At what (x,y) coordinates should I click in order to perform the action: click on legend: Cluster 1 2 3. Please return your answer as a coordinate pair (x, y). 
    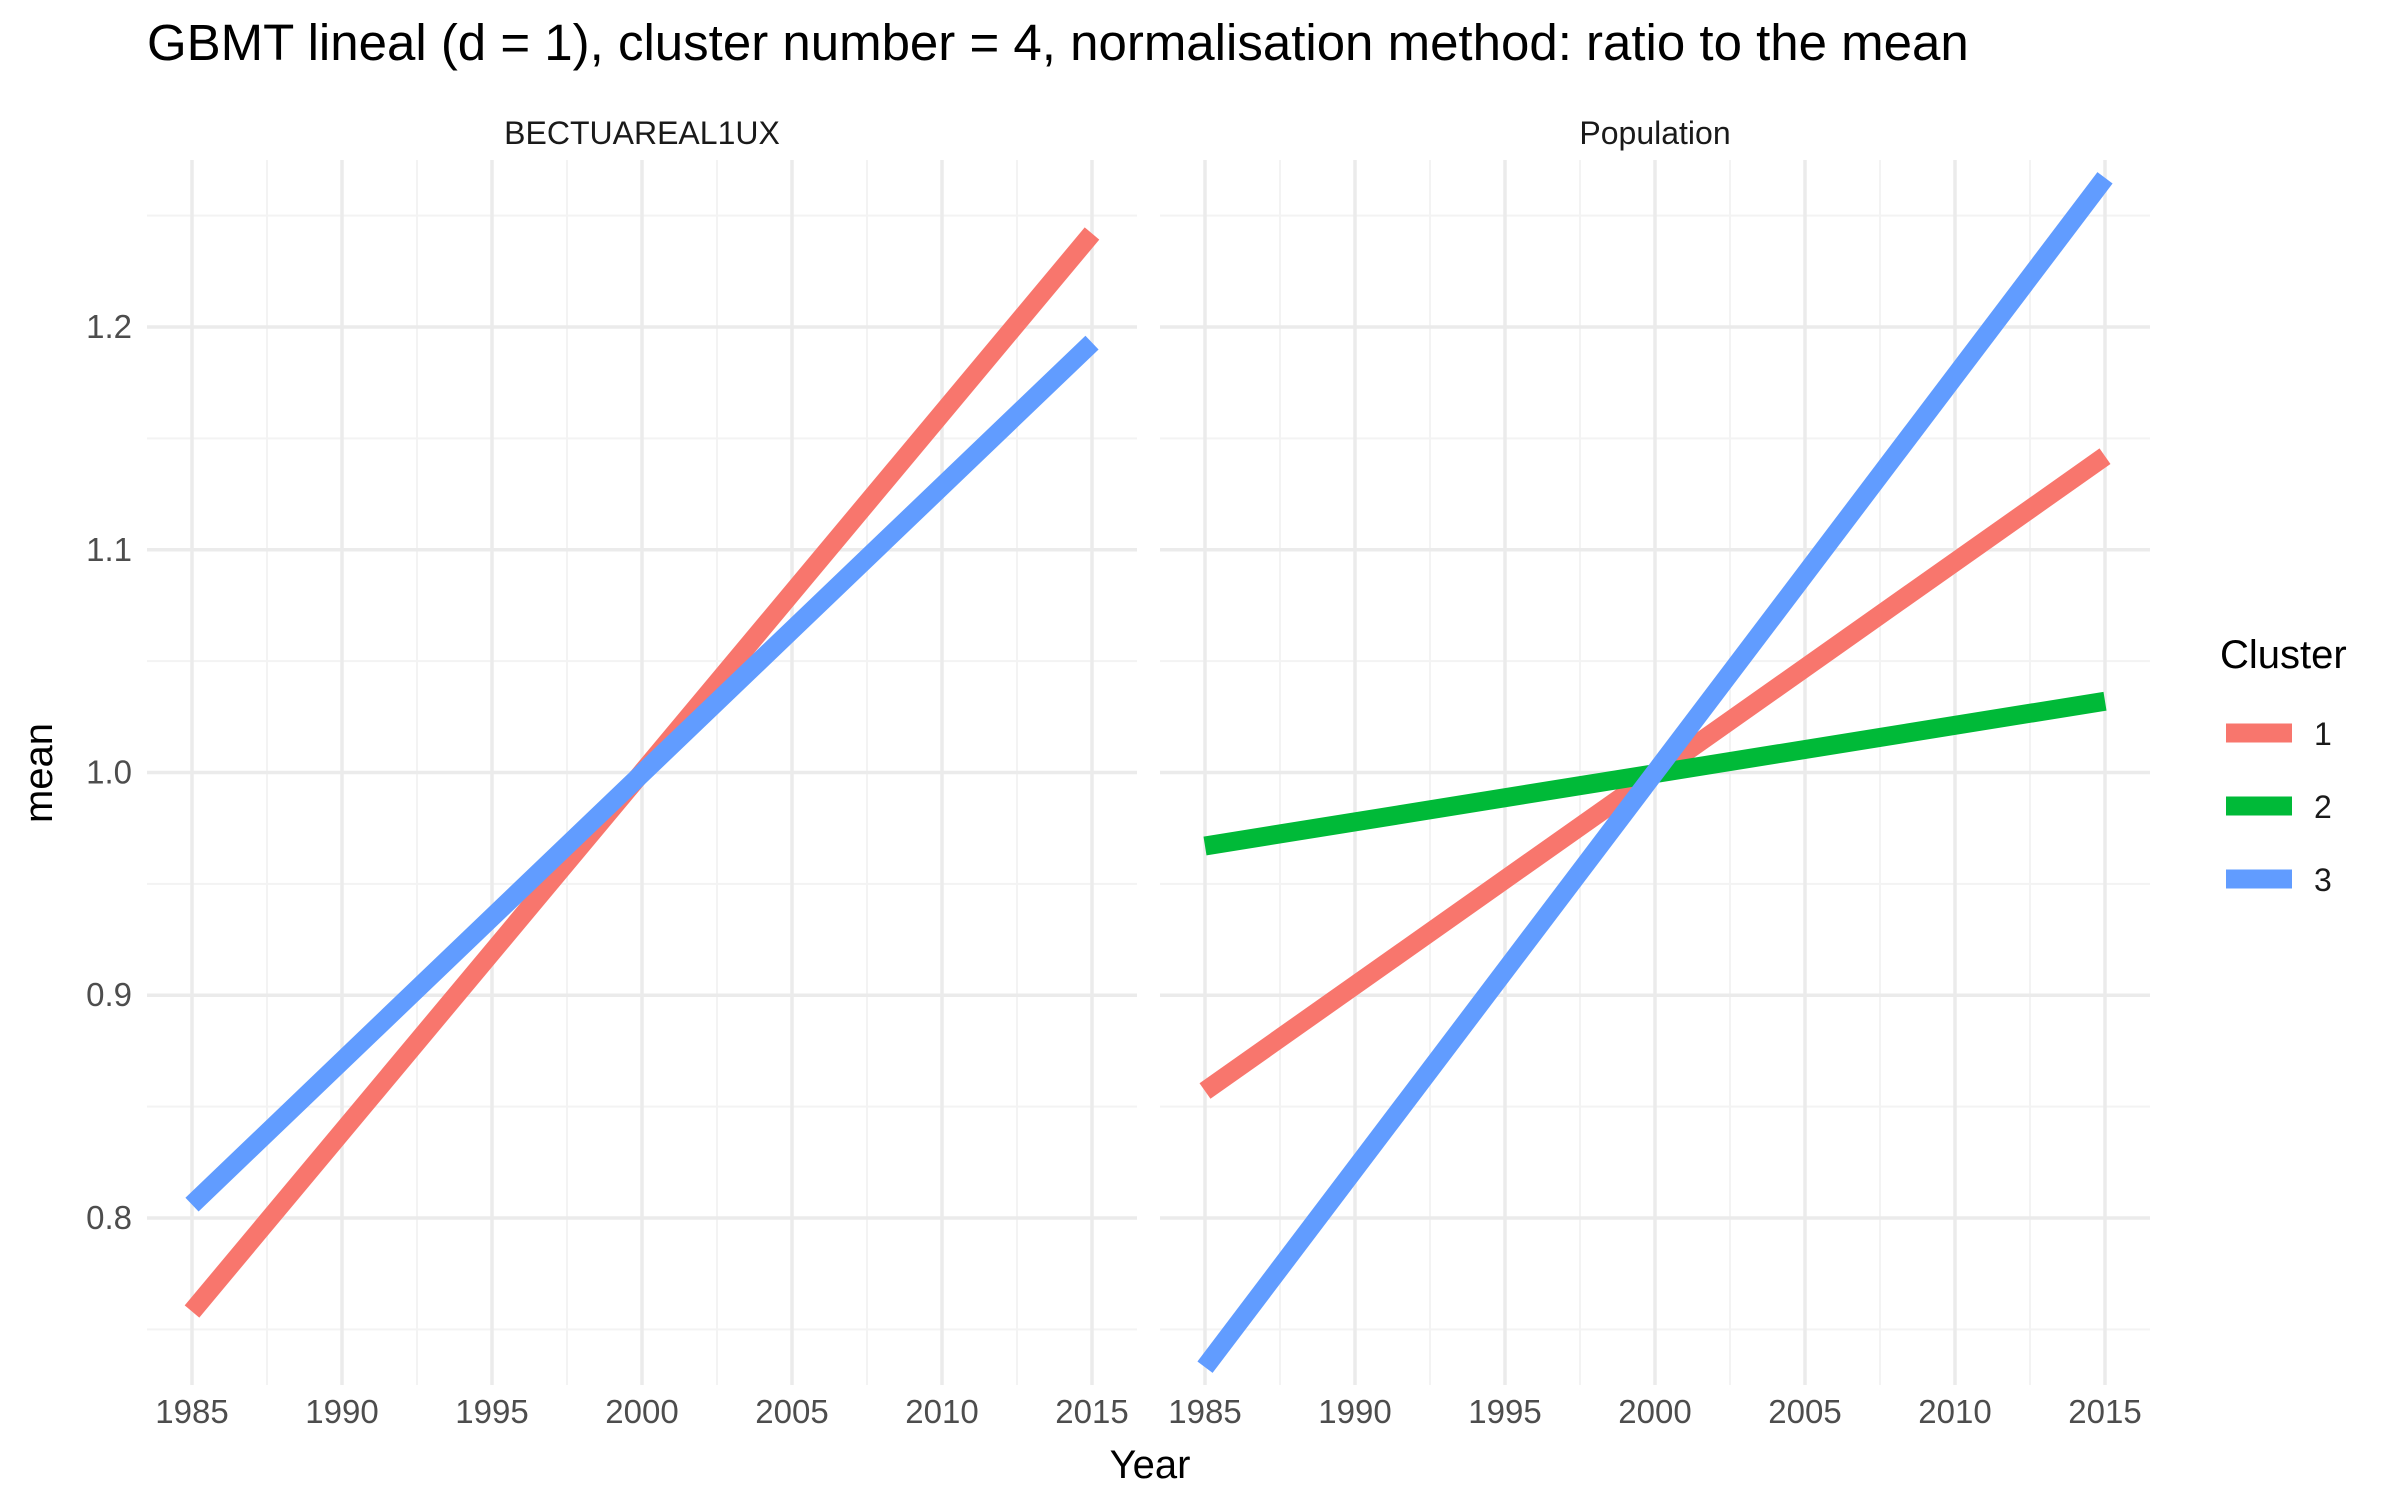
    Looking at the image, I should click on (2283, 765).